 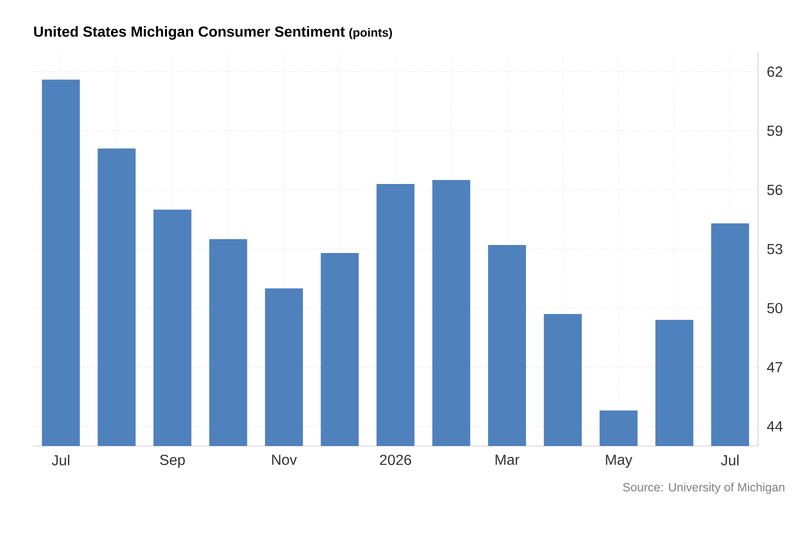 What do you see at coordinates (774, 71) in the screenshot?
I see `y-tick-label: 62` at bounding box center [774, 71].